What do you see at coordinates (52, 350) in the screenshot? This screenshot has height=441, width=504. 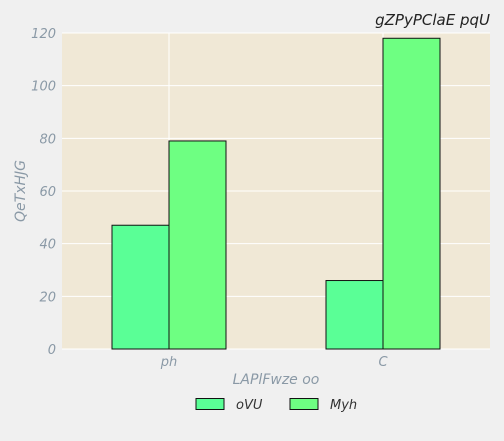 I see `y-tick-label: 0` at bounding box center [52, 350].